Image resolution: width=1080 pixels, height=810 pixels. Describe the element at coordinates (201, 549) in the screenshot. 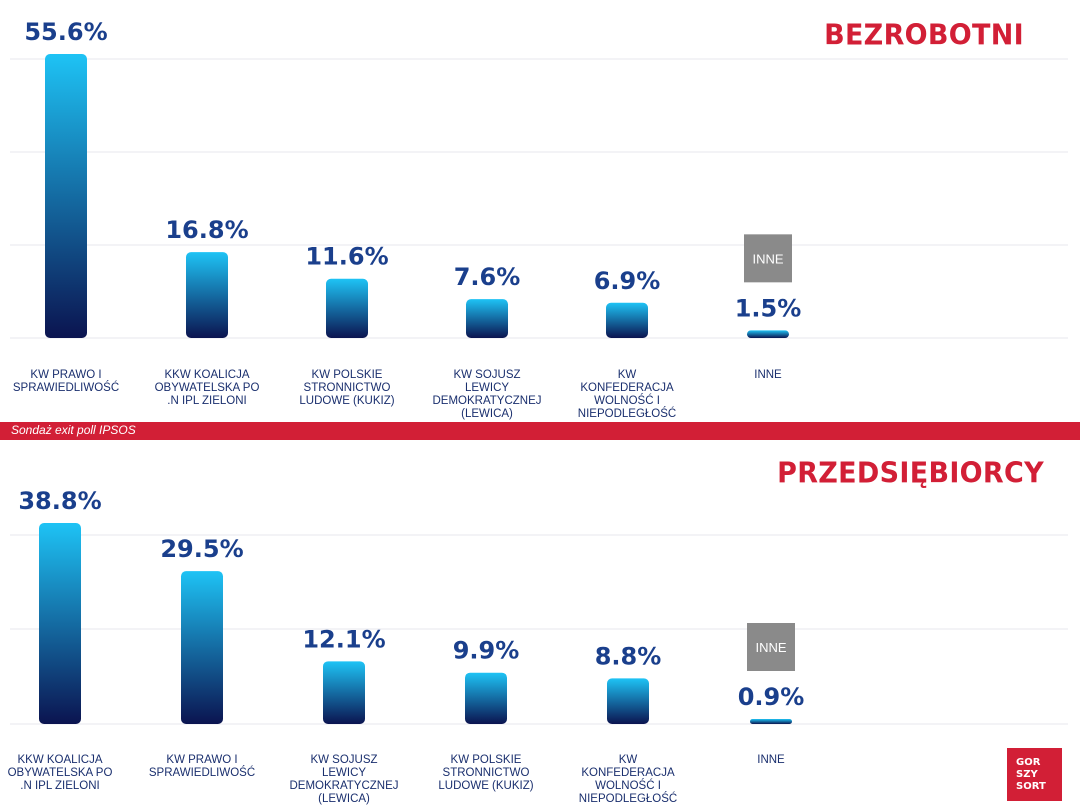

I see `value-label-1: 29.5%` at that location.